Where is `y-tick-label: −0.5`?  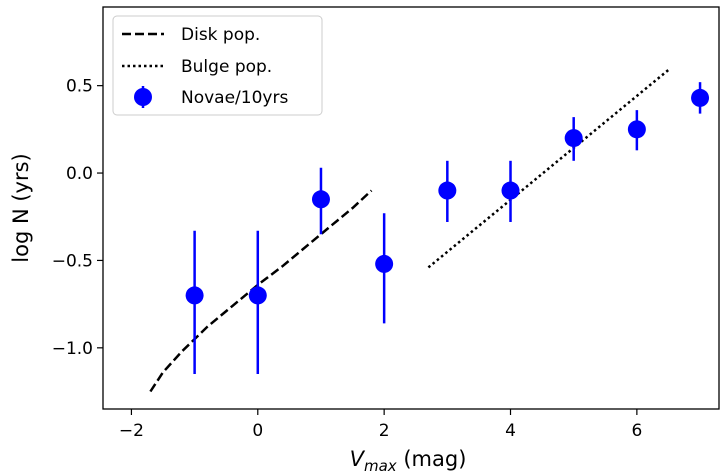 y-tick-label: −0.5 is located at coordinates (72, 261).